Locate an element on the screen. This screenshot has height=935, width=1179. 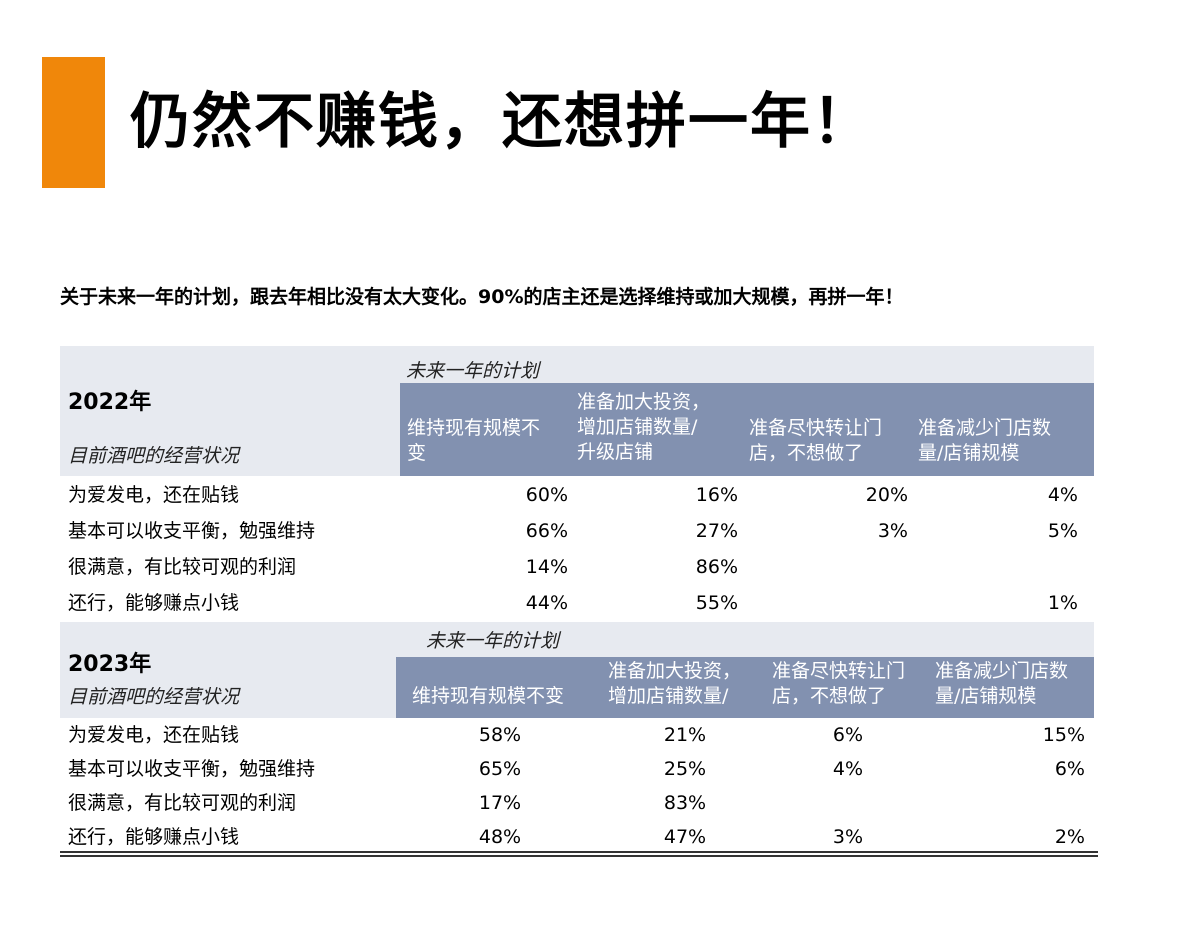
value-maintain: 17% is located at coordinates (500, 803).